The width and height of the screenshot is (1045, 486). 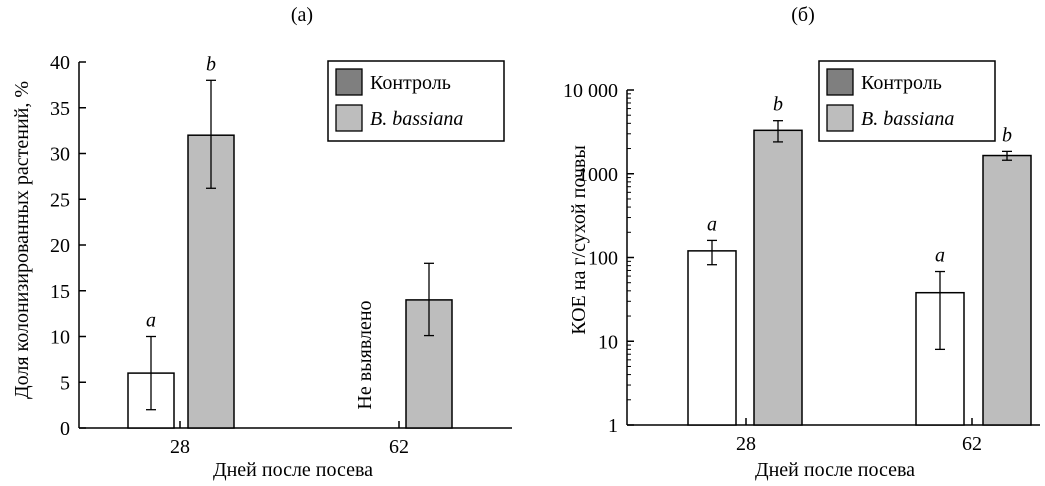 What do you see at coordinates (60, 155) in the screenshot?
I see `y-tick-label: 30` at bounding box center [60, 155].